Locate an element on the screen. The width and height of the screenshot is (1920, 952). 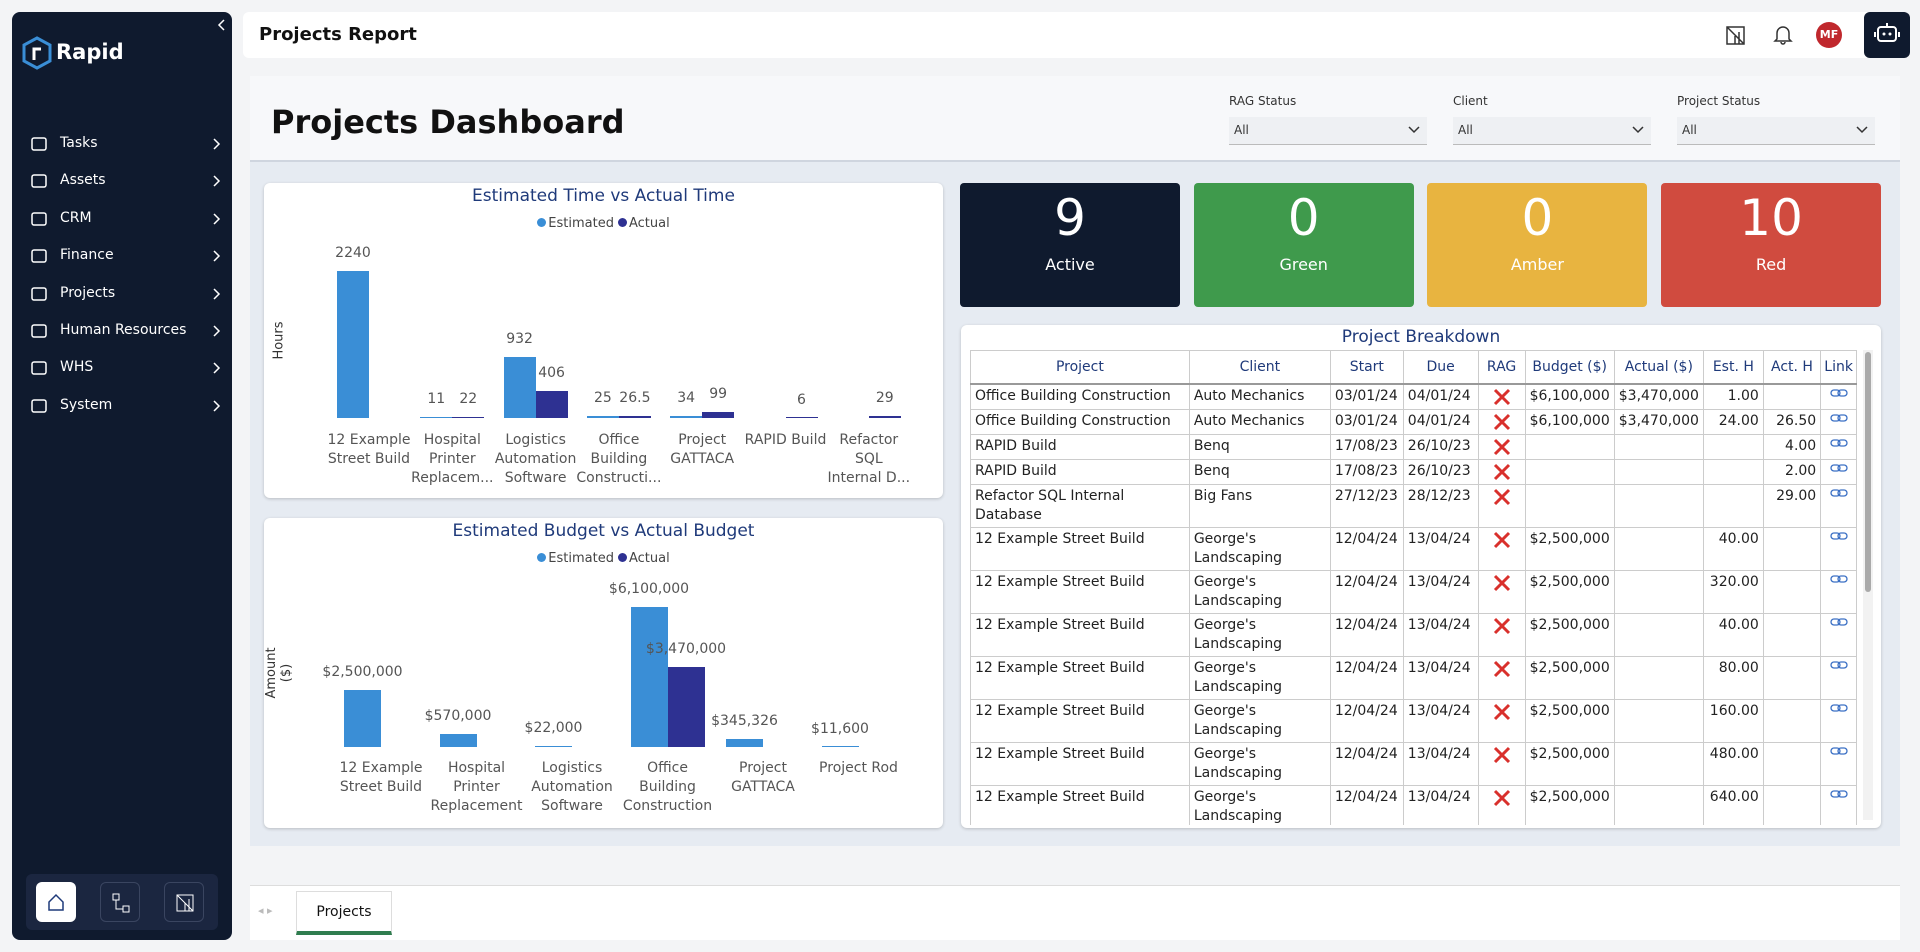
chevron is located at coordinates (217, 219).